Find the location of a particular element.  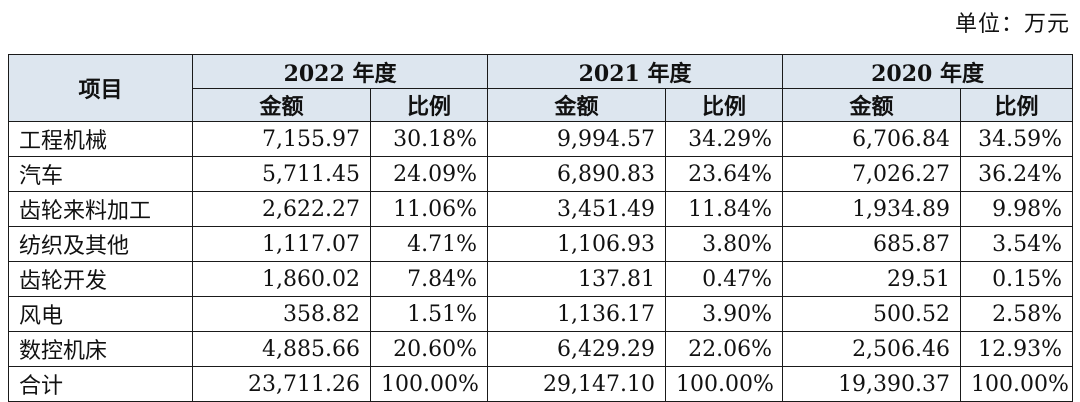

ratio-cell: 23.64% is located at coordinates (724, 174).